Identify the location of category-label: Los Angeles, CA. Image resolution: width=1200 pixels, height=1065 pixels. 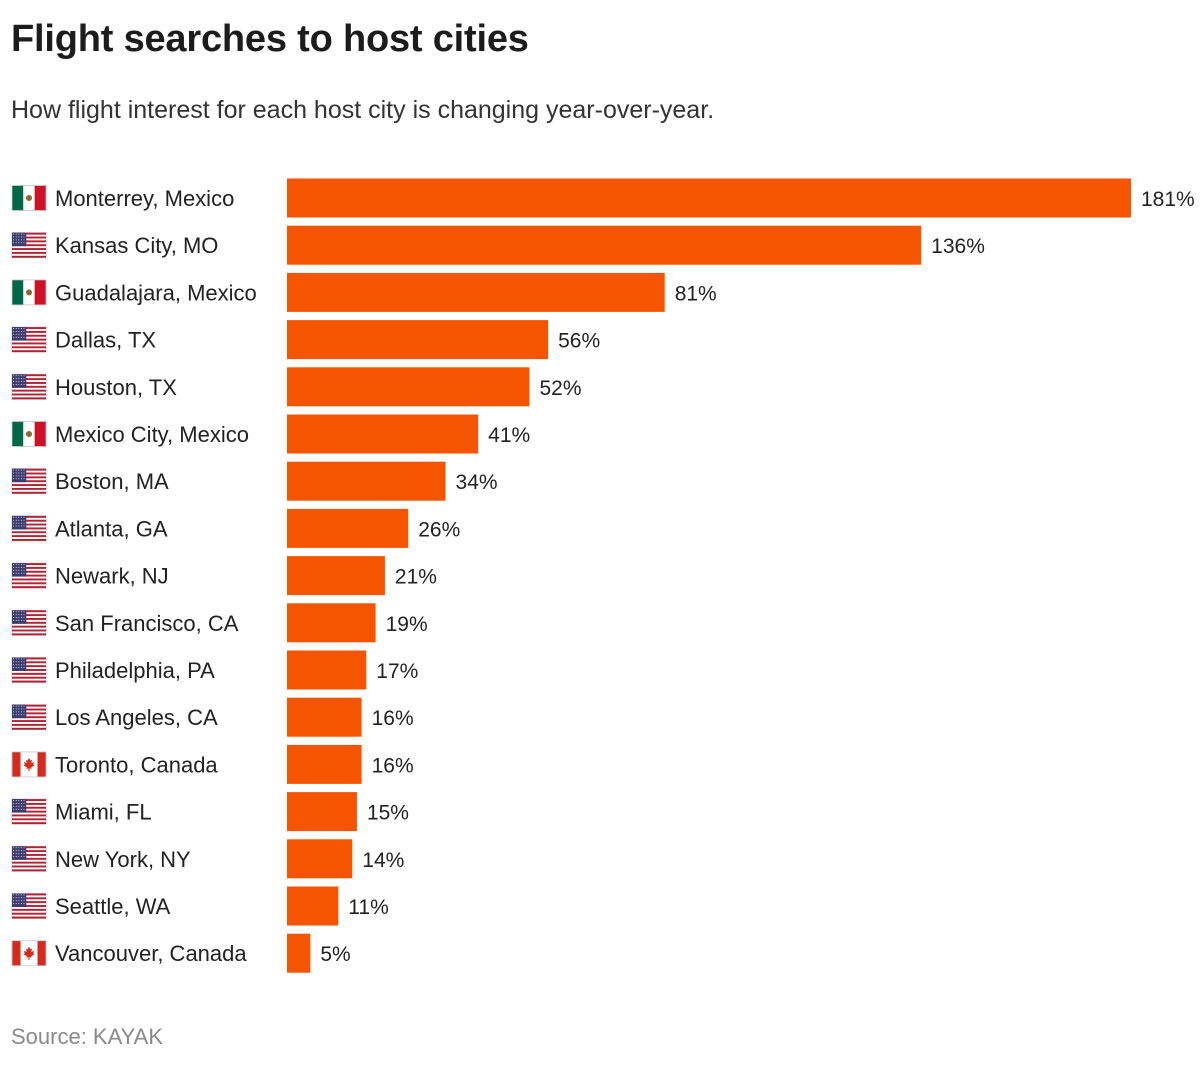
(136, 717).